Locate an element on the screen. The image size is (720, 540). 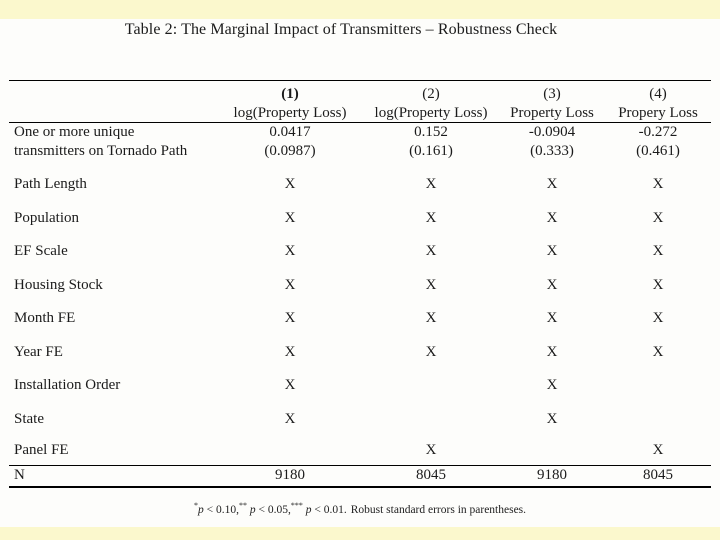
row-label: Installation Order is located at coordinates (67, 385).